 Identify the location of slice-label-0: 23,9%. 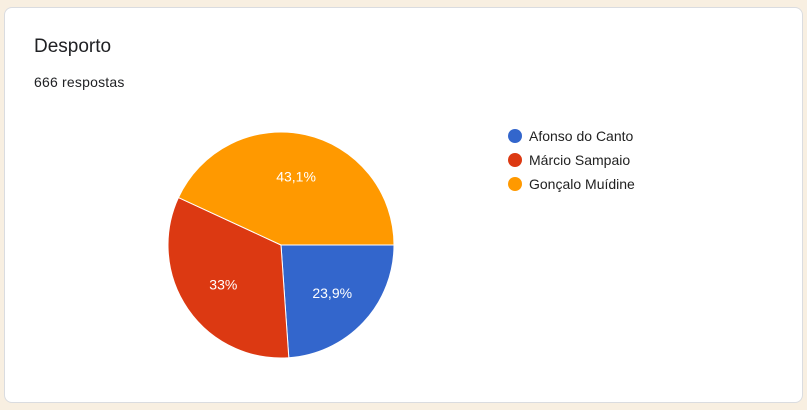
(332, 293).